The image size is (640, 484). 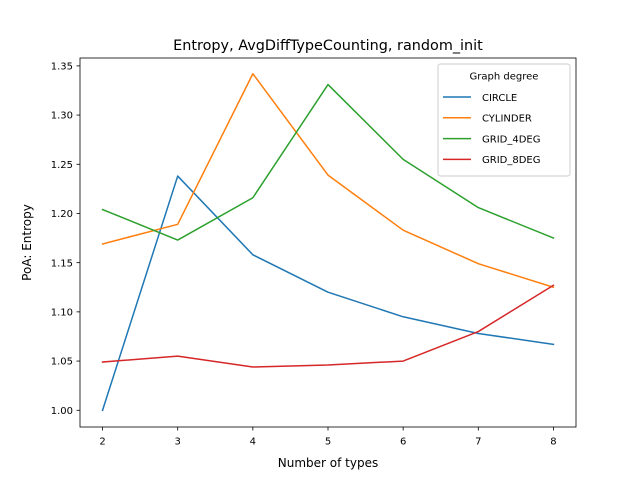 What do you see at coordinates (62, 362) in the screenshot?
I see `y-tick-label: 1.05` at bounding box center [62, 362].